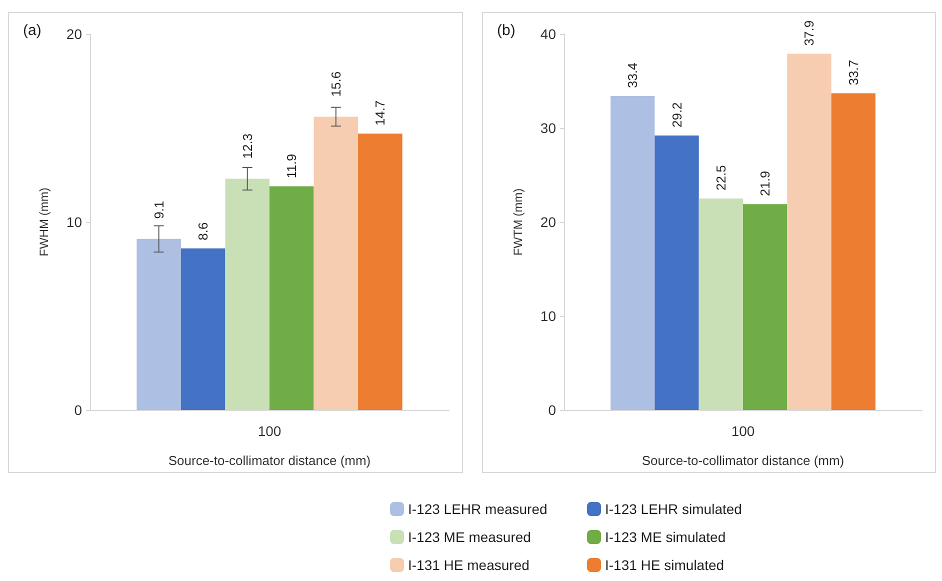 The width and height of the screenshot is (942, 581). I want to click on data-label: 12.3, so click(247, 146).